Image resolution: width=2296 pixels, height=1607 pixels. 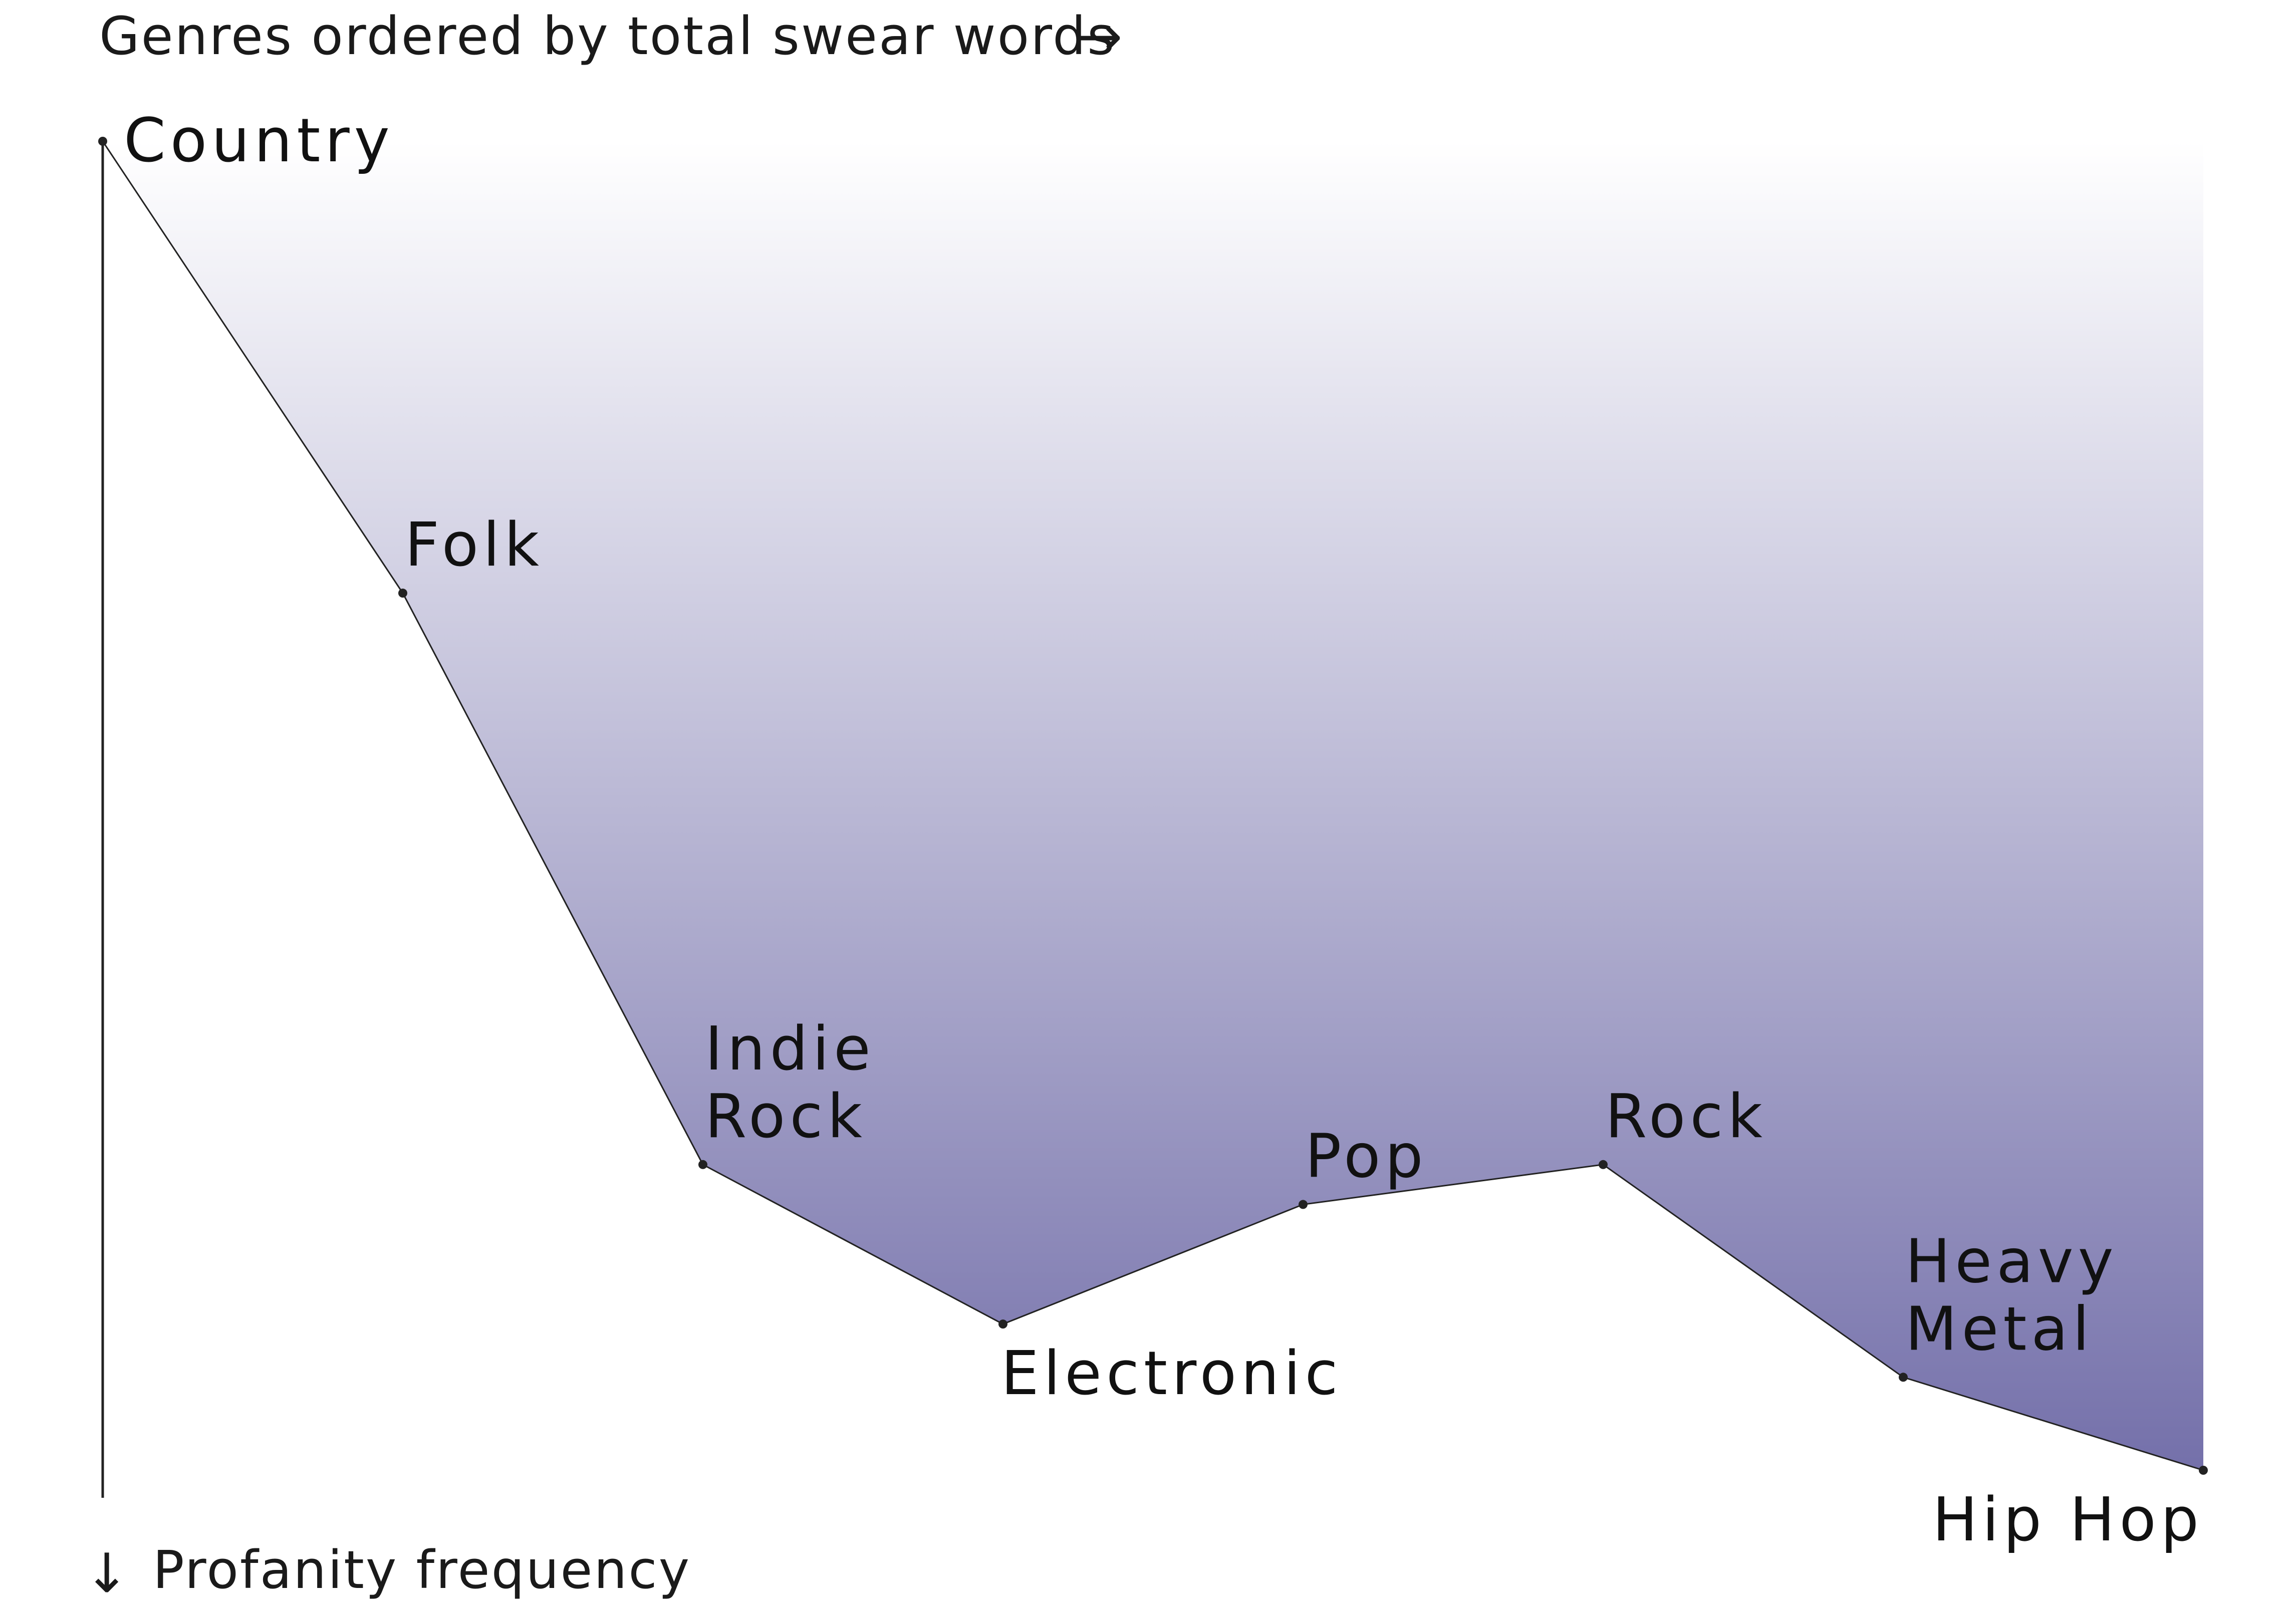 I want to click on data-point-folk, so click(x=402, y=593).